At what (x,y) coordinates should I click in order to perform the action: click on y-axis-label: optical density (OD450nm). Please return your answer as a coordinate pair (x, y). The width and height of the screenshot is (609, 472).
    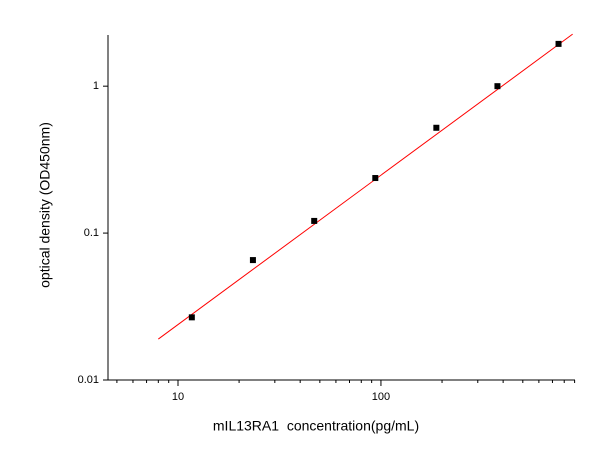
    Looking at the image, I should click on (45, 205).